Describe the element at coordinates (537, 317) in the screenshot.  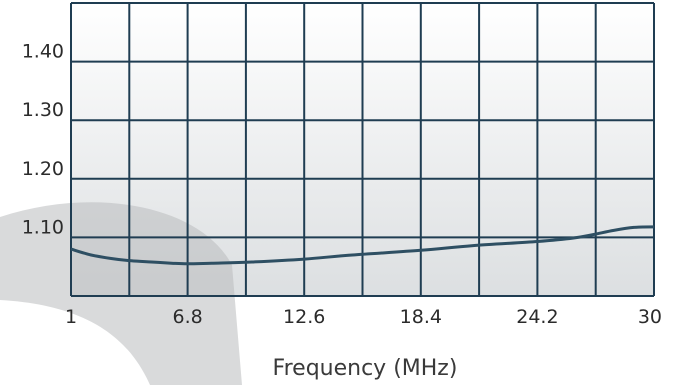
I see `x-tick-label: 24.2` at that location.